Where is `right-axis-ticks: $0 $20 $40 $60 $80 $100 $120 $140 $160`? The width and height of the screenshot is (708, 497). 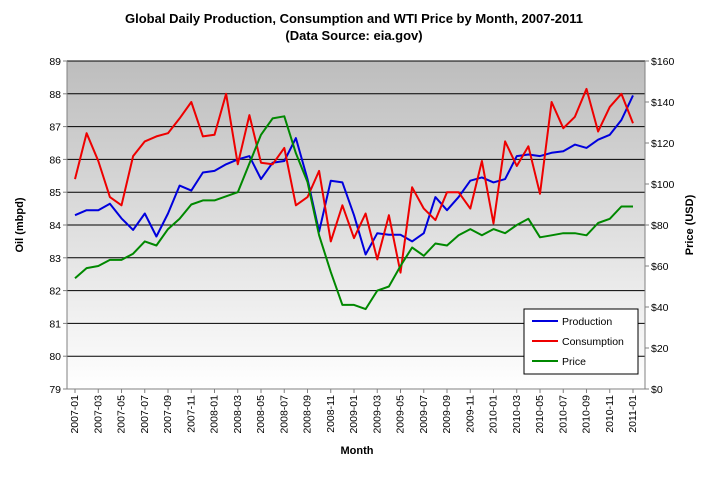
right-axis-ticks: $0 $20 $40 $60 $80 $100 $120 $140 $160 is located at coordinates (660, 226).